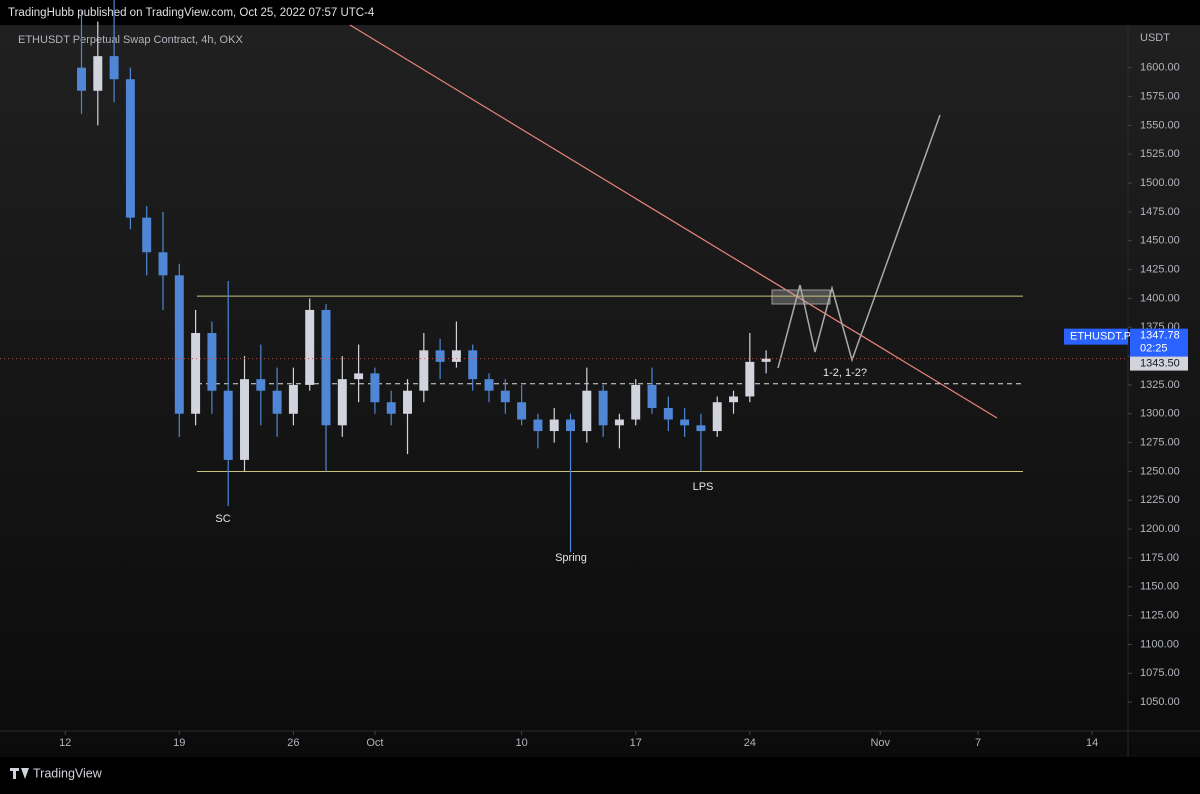 This screenshot has width=1200, height=794. Describe the element at coordinates (179, 743) in the screenshot. I see `x-tick-label: 19` at that location.